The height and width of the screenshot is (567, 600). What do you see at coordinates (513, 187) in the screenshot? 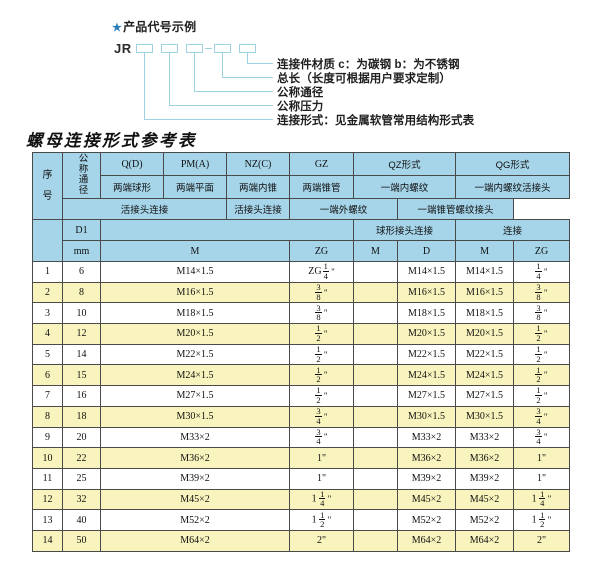
I see `header-type-qg: 一端内螺纹活接头` at bounding box center [513, 187].